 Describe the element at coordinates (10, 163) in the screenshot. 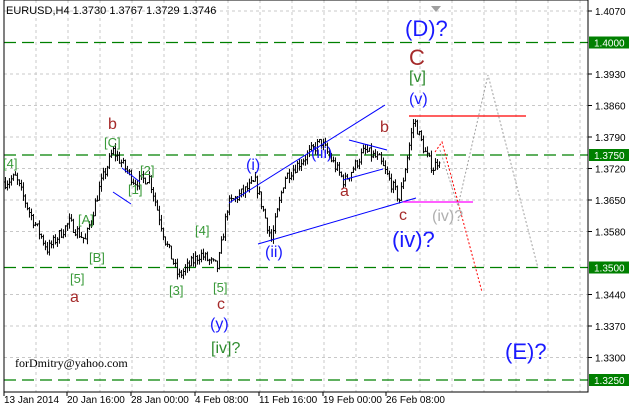

I see `wave-label-4-sq: [4]` at that location.